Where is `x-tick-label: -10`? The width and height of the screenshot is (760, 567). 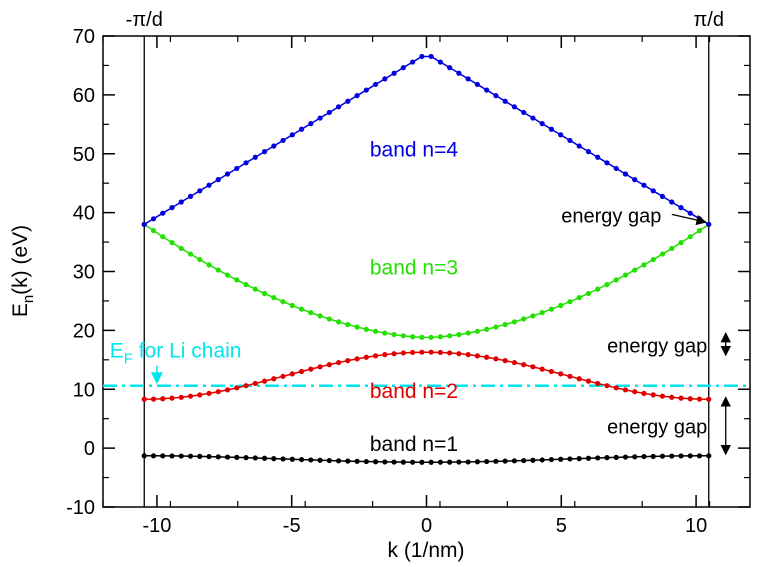
x-tick-label: -10 is located at coordinates (156, 526).